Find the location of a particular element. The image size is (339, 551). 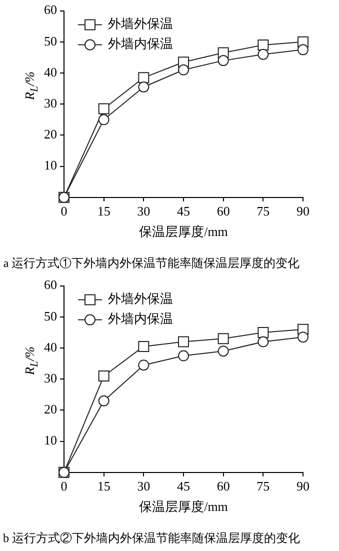

text: b 运行方式②下外墙内外保温节能率随保温层厚度的变化 is located at coordinates (151, 537).